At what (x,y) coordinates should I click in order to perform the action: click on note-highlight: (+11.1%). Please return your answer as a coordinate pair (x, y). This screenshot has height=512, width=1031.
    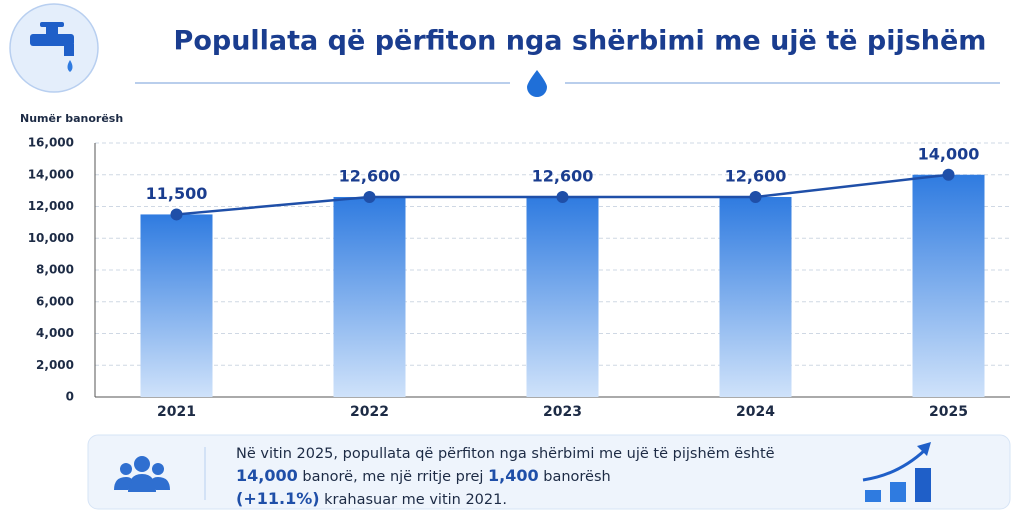
    Looking at the image, I should click on (278, 498).